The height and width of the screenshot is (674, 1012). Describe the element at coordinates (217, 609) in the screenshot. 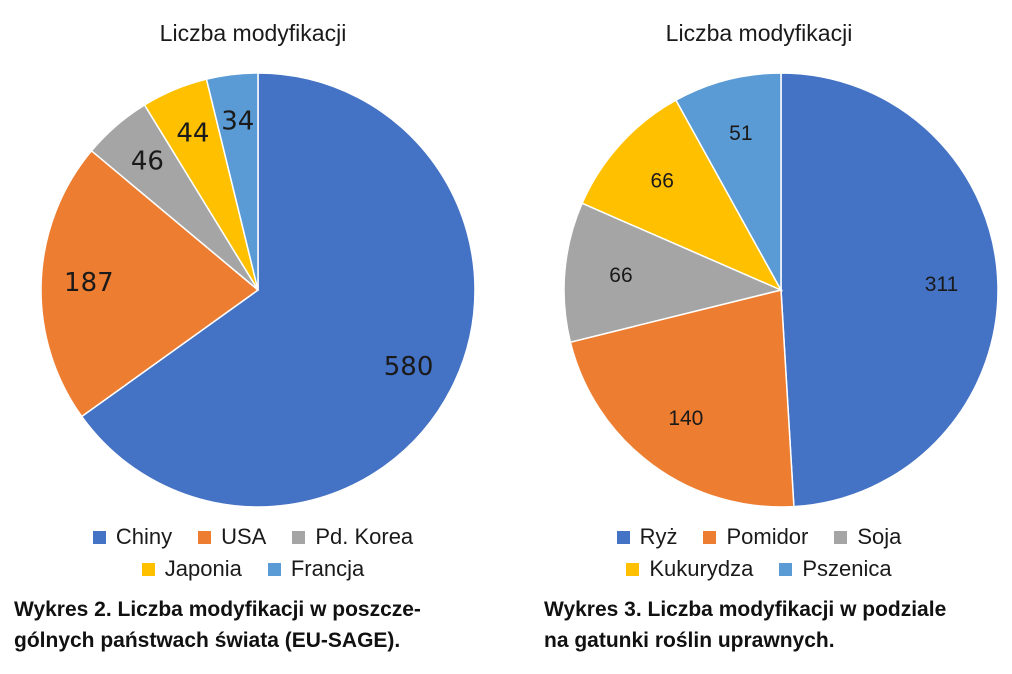

I see `caption-line: Wykres 2. Liczba modyfikacji w poszcze-` at that location.